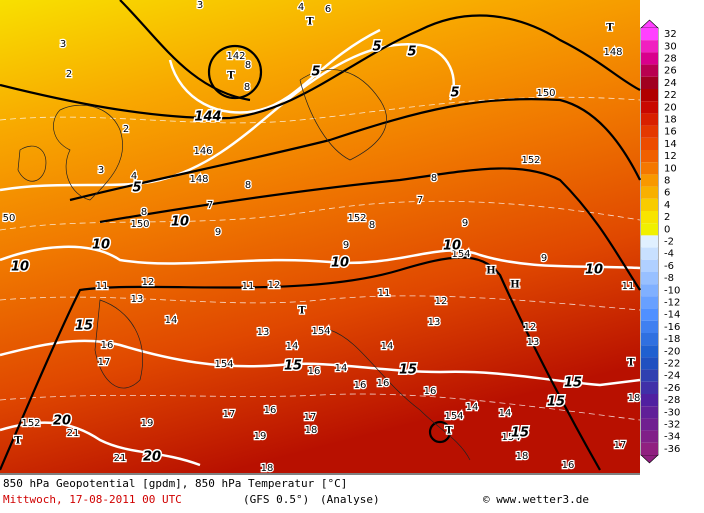 This screenshot has width=704, height=513. What do you see at coordinates (670, 34) in the screenshot?
I see `legend-label: 32` at bounding box center [670, 34].